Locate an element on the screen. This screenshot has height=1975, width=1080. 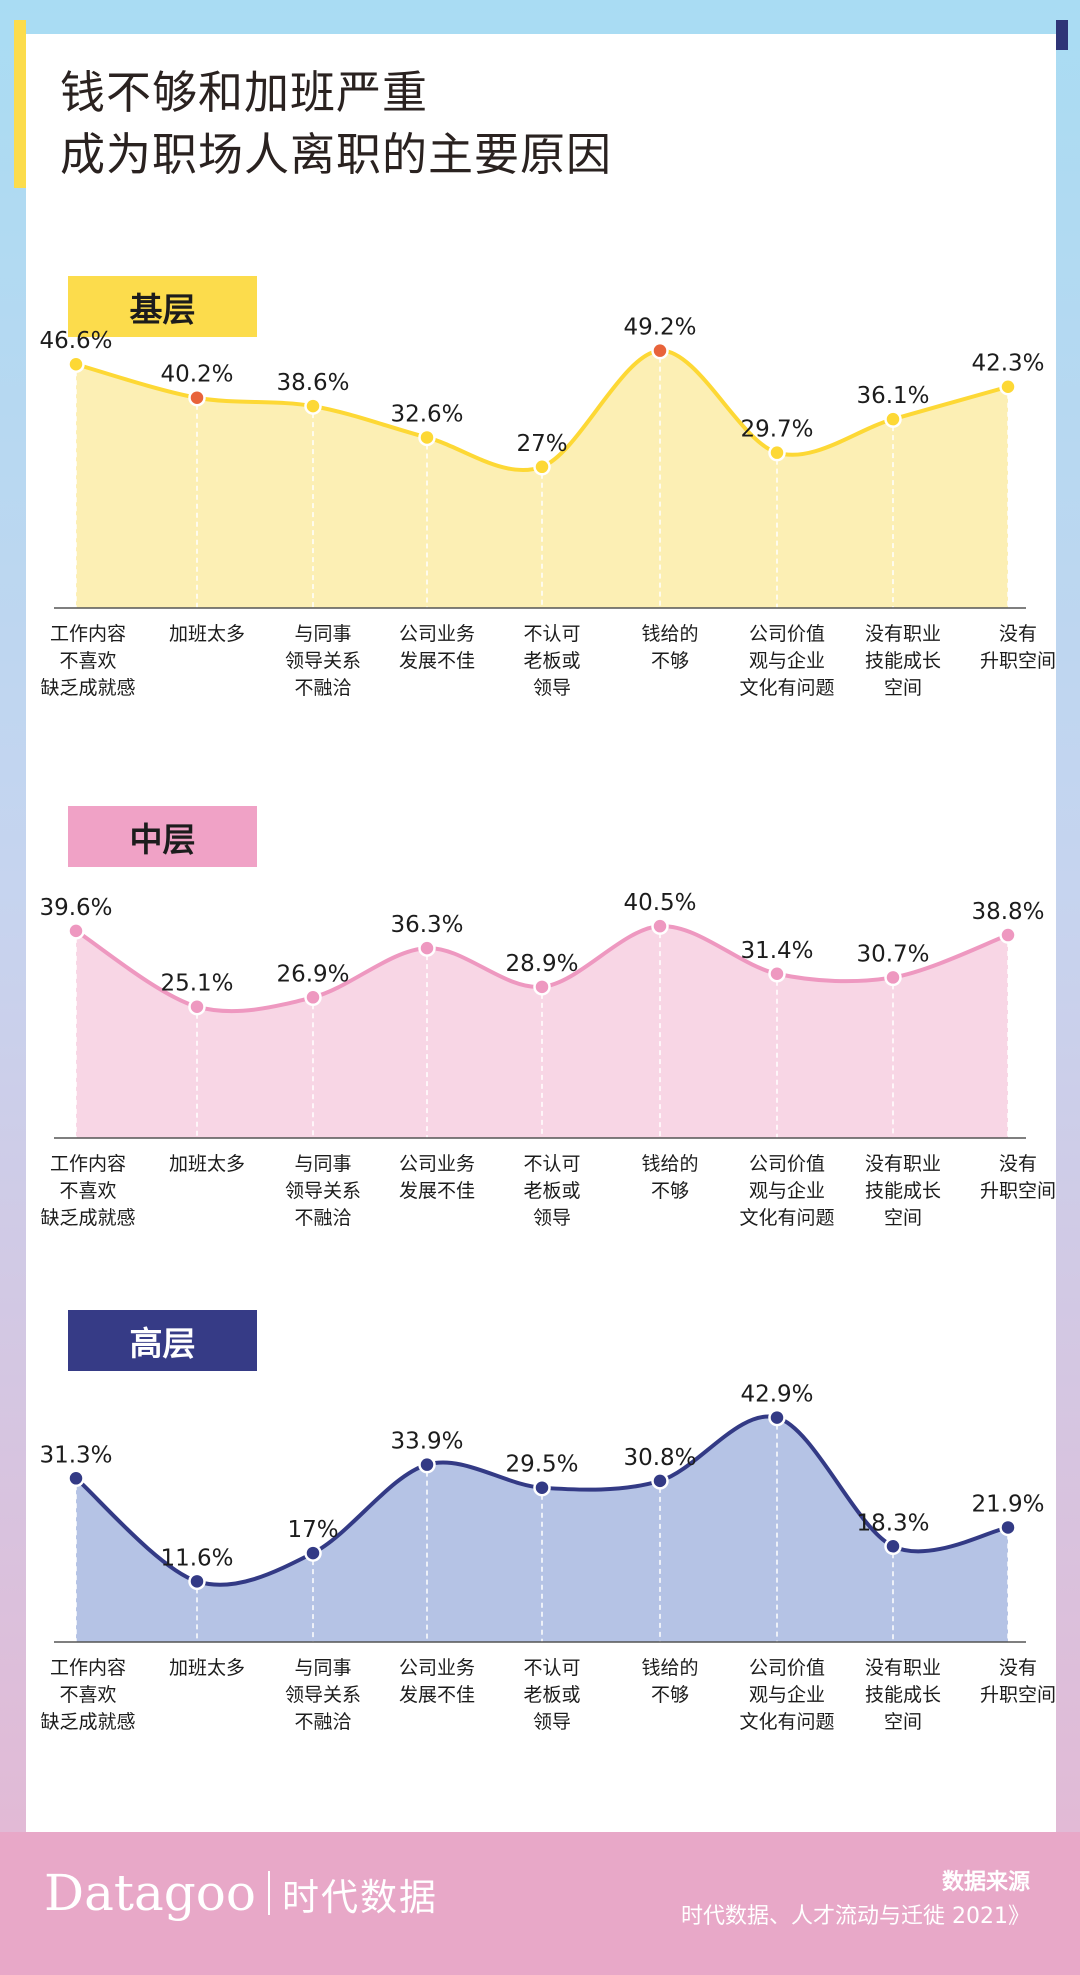
entry-category-label-3: 与同事领导关系不融洽 is located at coordinates (323, 661).